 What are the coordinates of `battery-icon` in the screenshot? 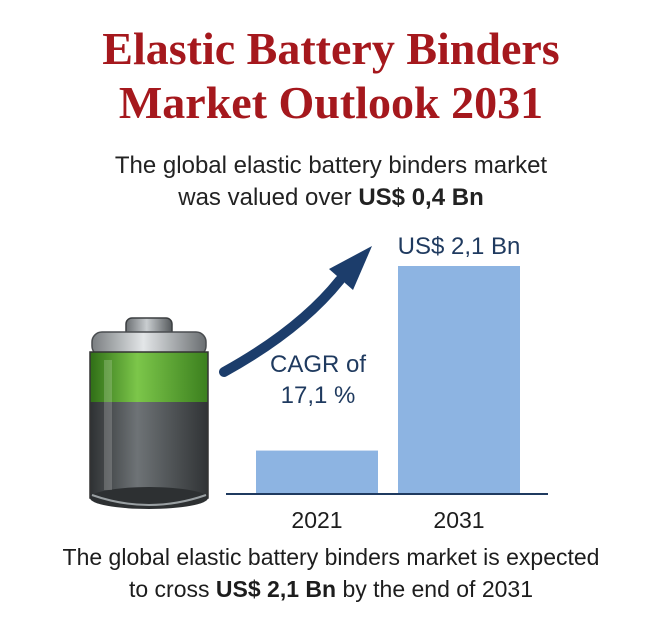 It's located at (149, 413).